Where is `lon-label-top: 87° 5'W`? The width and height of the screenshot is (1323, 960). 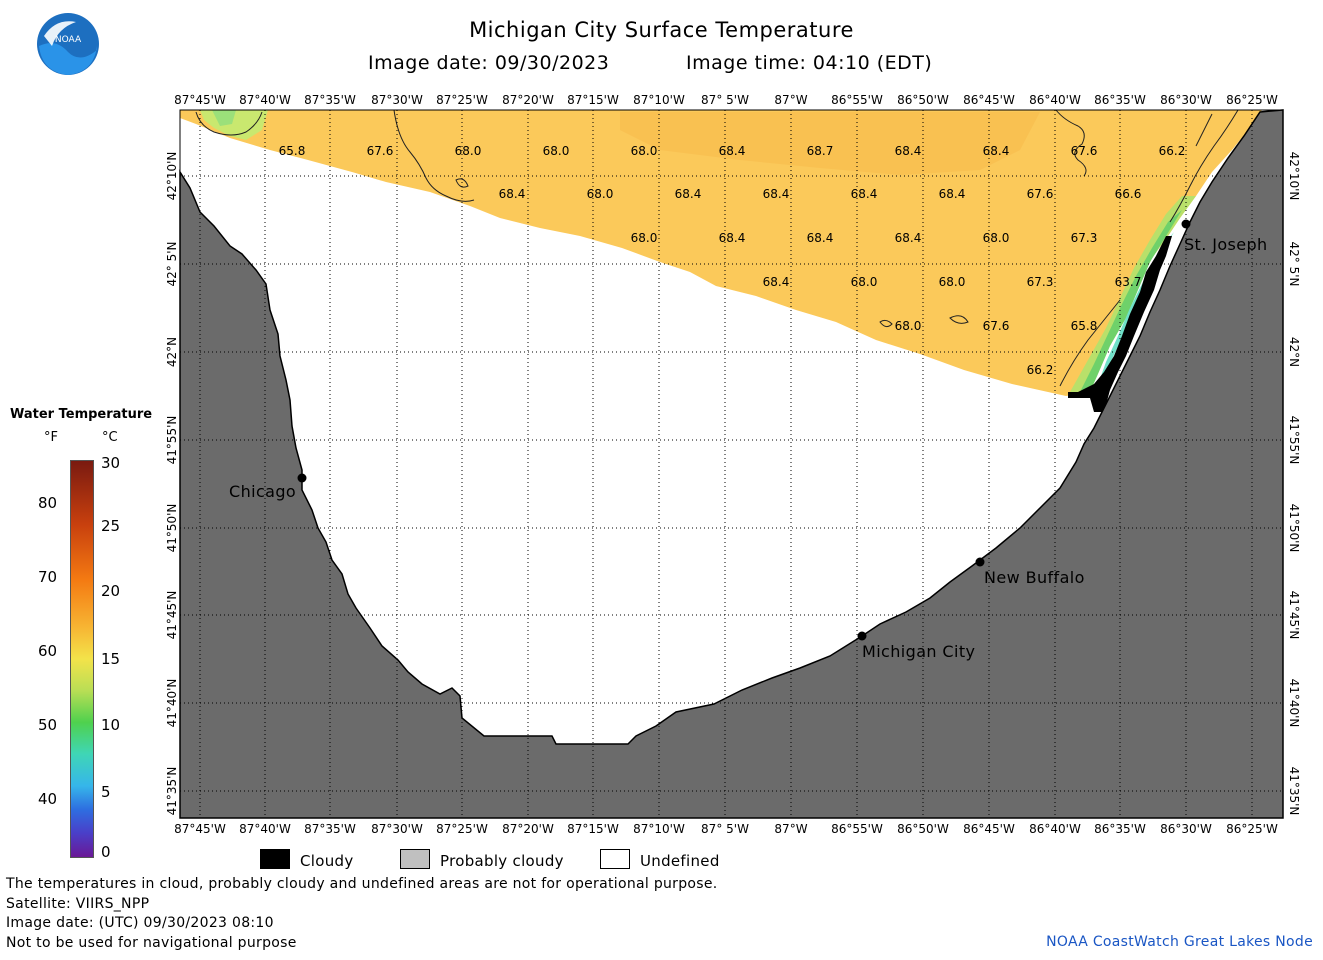 lon-label-top: 87° 5'W is located at coordinates (725, 100).